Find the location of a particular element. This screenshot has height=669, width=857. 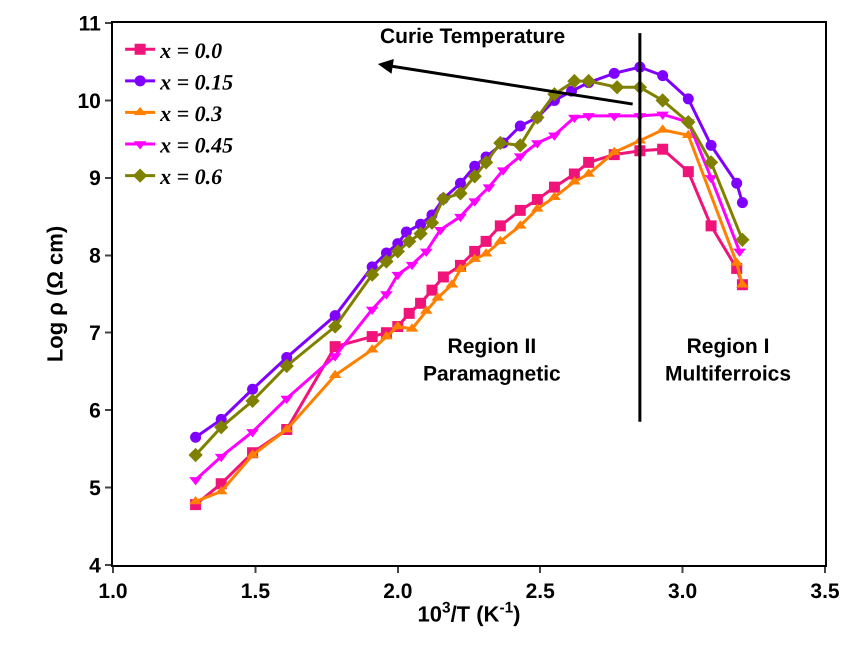

x-tick-label: 3.5 is located at coordinates (825, 592).